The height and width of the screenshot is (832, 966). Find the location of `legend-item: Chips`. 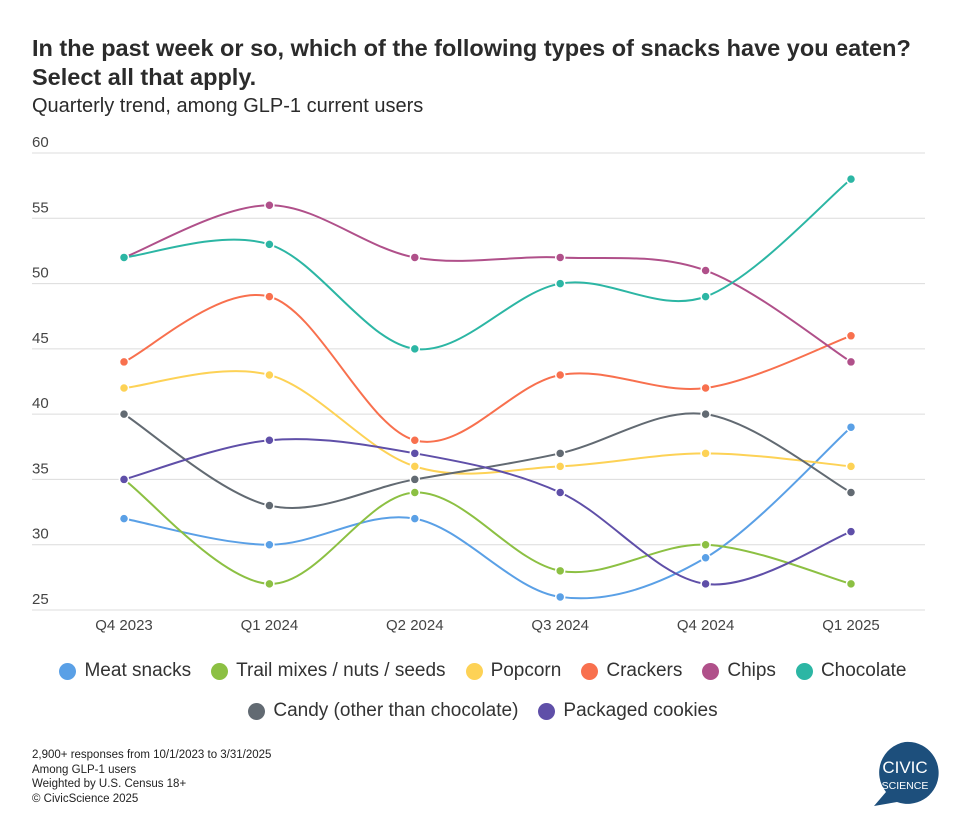

legend-item: Chips is located at coordinates (739, 671).